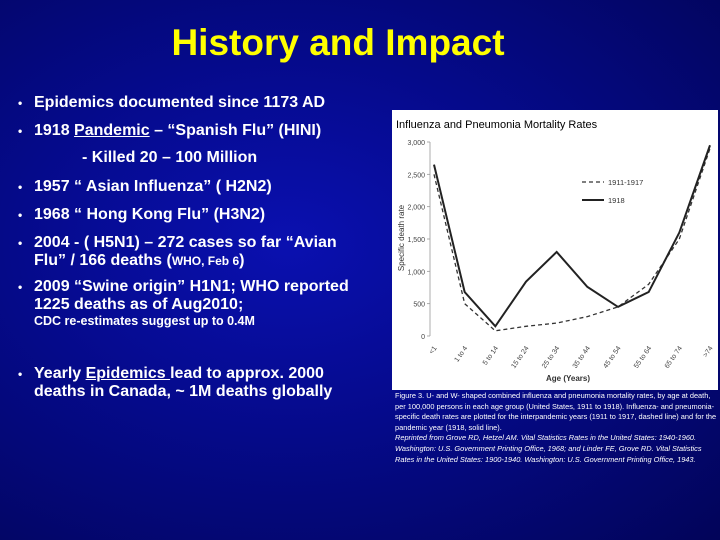 This screenshot has width=720, height=540. I want to click on bullet-text: 1968 “ Hong Kong Flu” (H3N2), so click(150, 214).